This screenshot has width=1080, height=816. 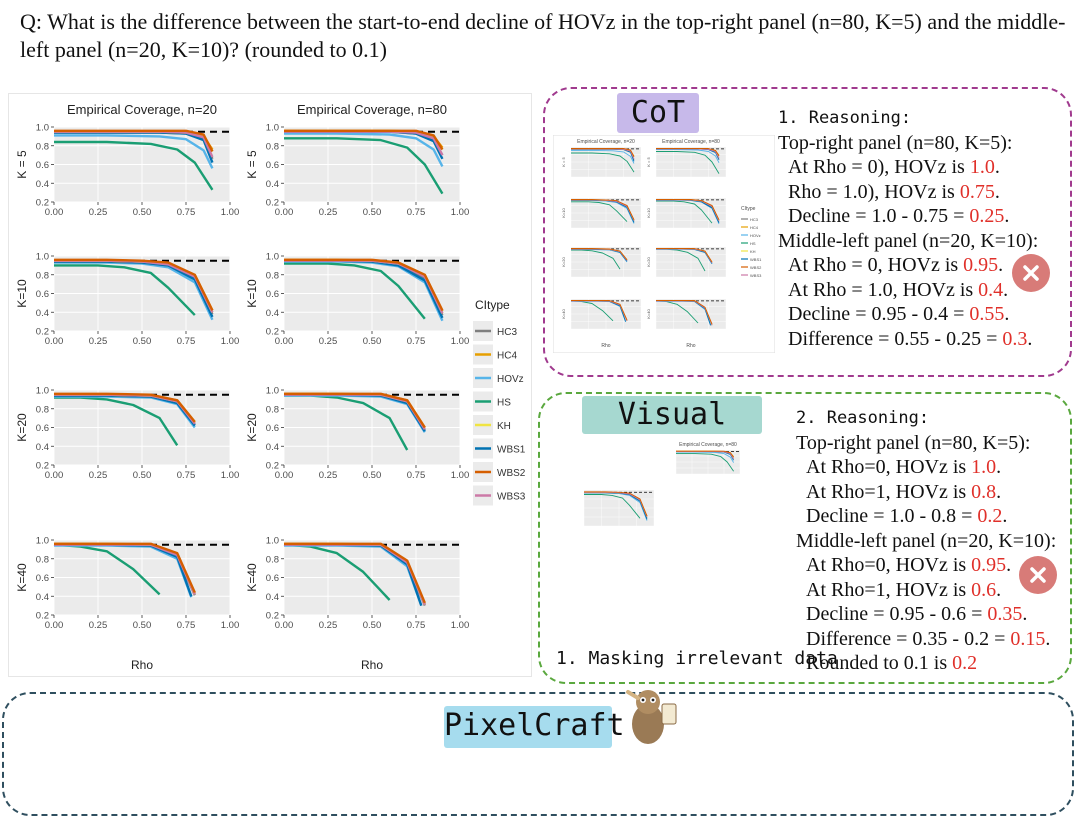 What do you see at coordinates (563, 162) in the screenshot?
I see `thumbnail-row-label: K = 5` at bounding box center [563, 162].